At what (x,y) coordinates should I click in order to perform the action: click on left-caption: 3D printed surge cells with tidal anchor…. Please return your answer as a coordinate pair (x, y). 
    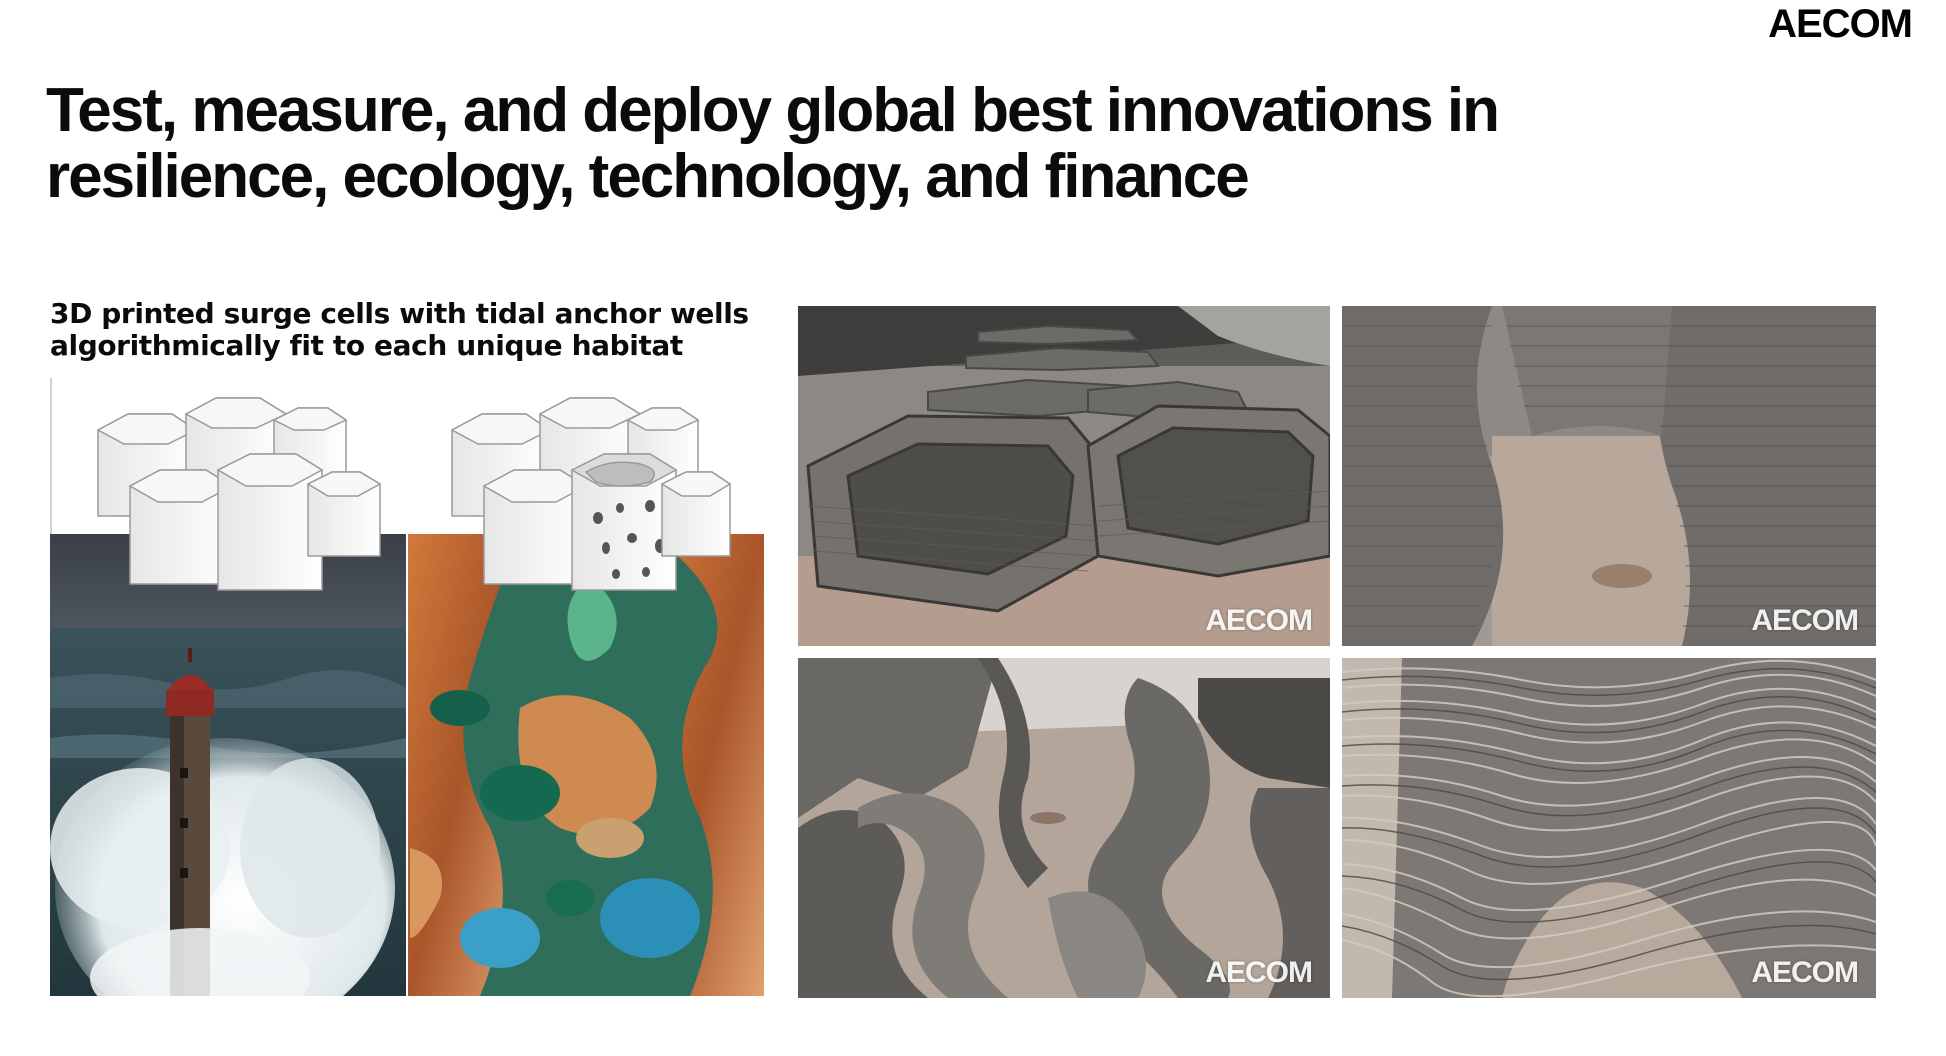
    Looking at the image, I should click on (399, 329).